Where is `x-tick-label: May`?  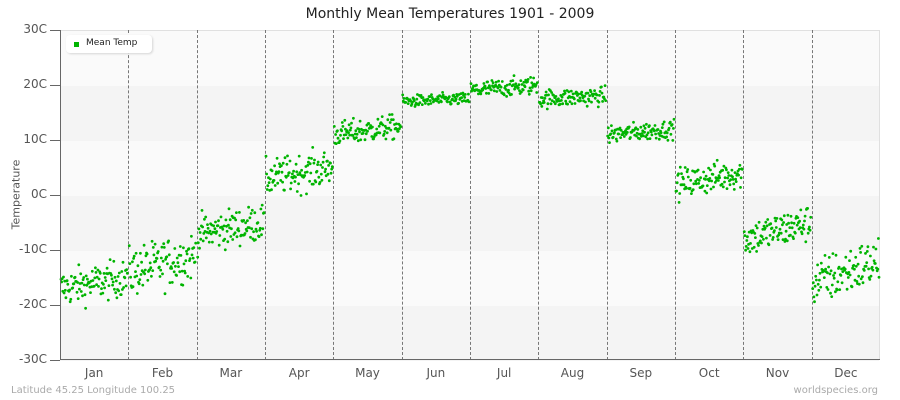 x-tick-label: May is located at coordinates (367, 373).